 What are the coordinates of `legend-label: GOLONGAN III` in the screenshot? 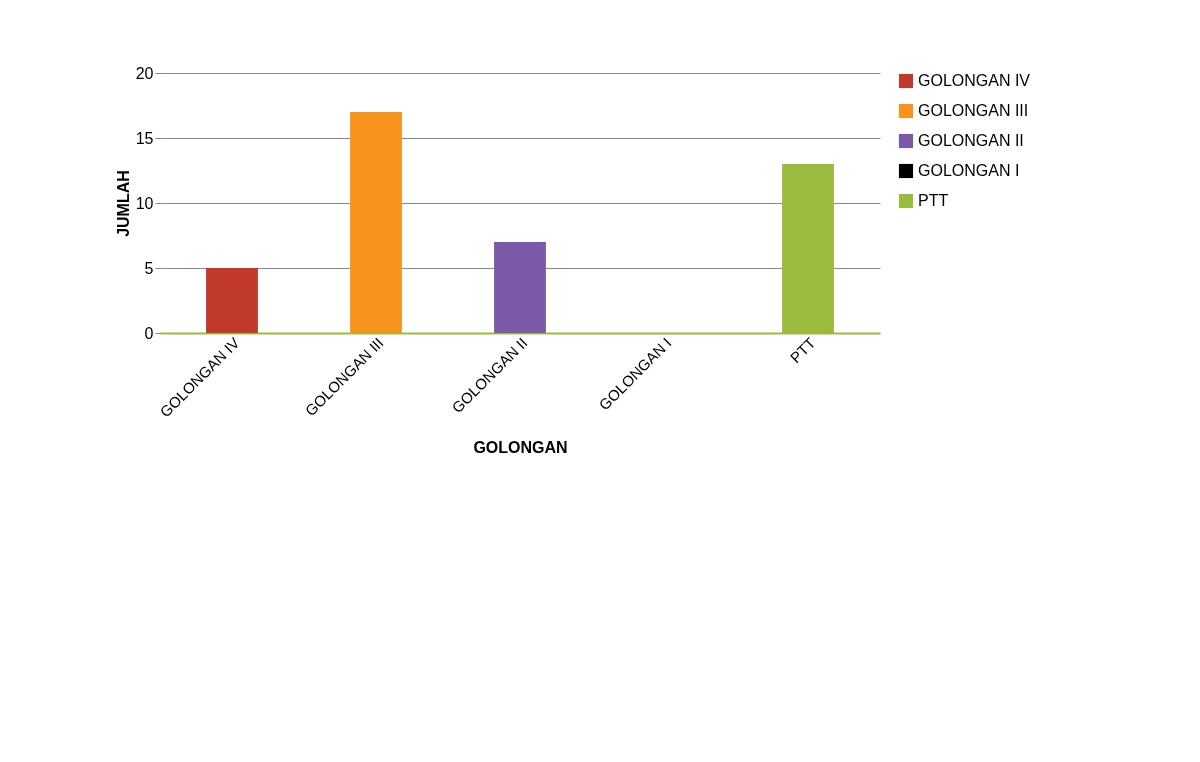 It's located at (973, 110).